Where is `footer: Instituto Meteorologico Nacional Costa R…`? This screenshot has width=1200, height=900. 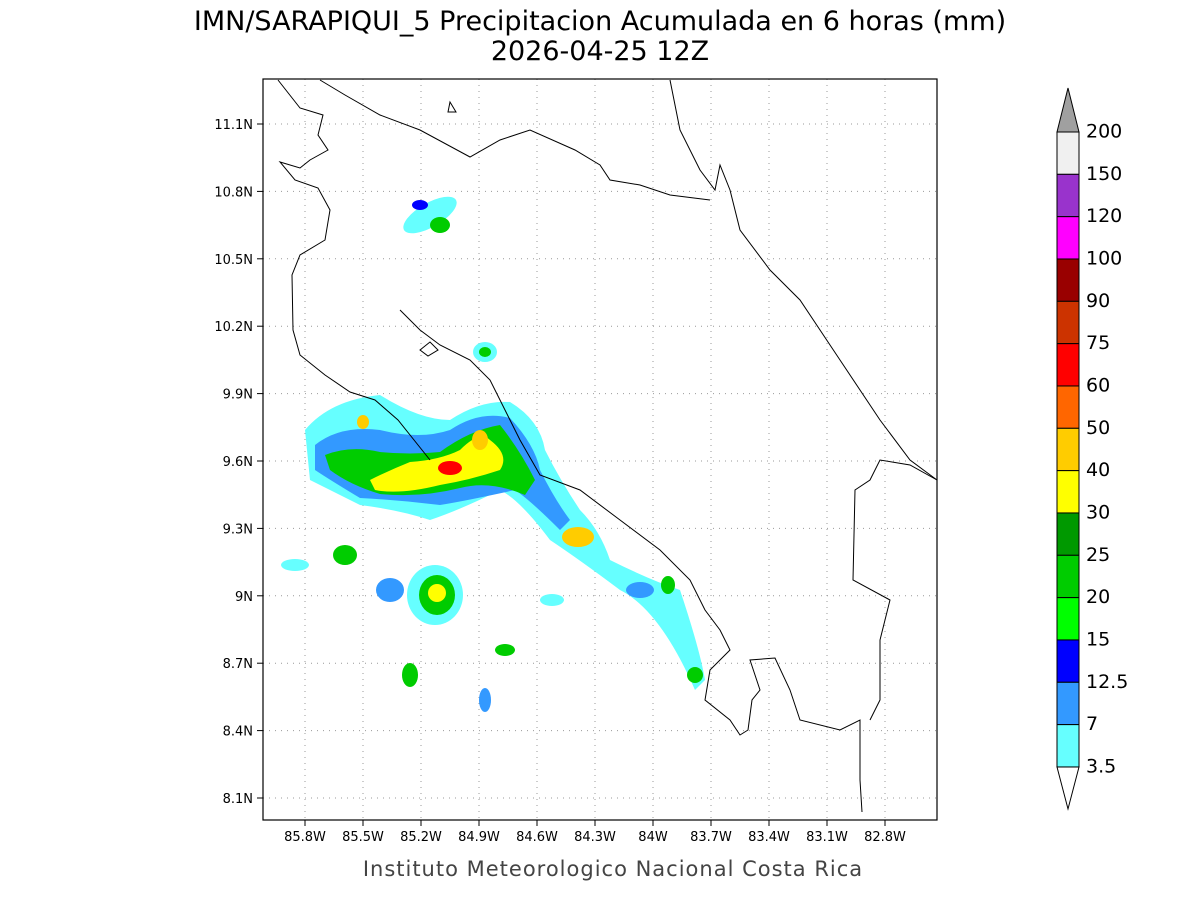 footer: Instituto Meteorologico Nacional Costa R… is located at coordinates (613, 869).